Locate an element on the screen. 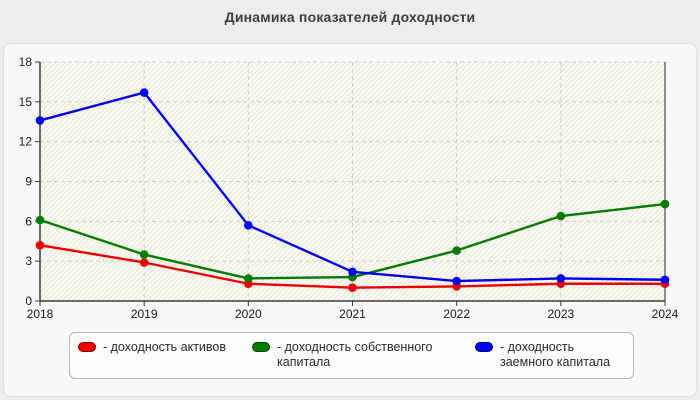 The width and height of the screenshot is (700, 400). x-tick-label: 2023 is located at coordinates (560, 314).